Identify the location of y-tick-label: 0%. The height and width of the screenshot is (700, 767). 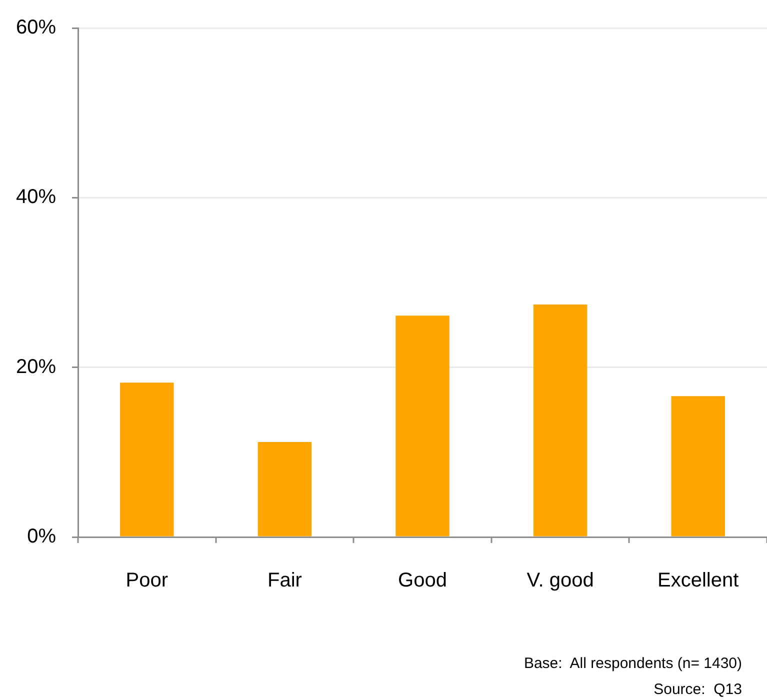
(41, 537).